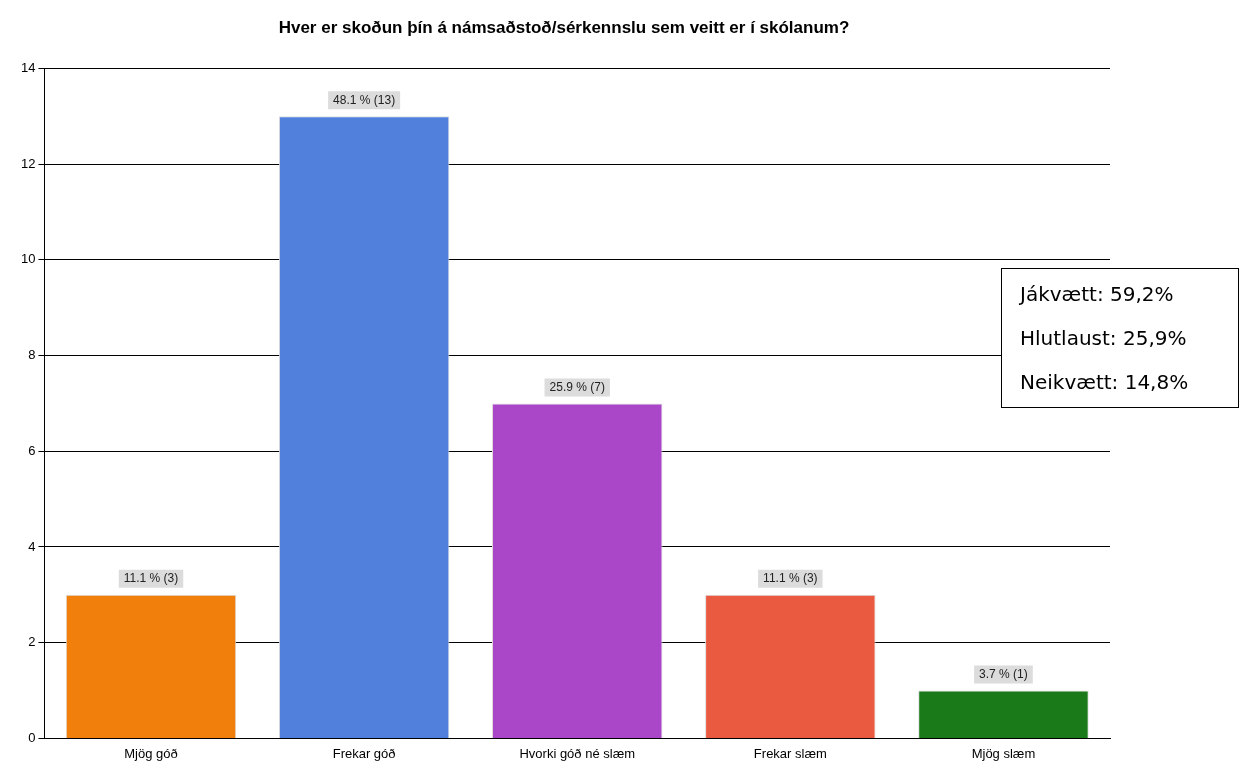 The height and width of the screenshot is (773, 1248). What do you see at coordinates (28, 163) in the screenshot?
I see `y-tick-label: 12` at bounding box center [28, 163].